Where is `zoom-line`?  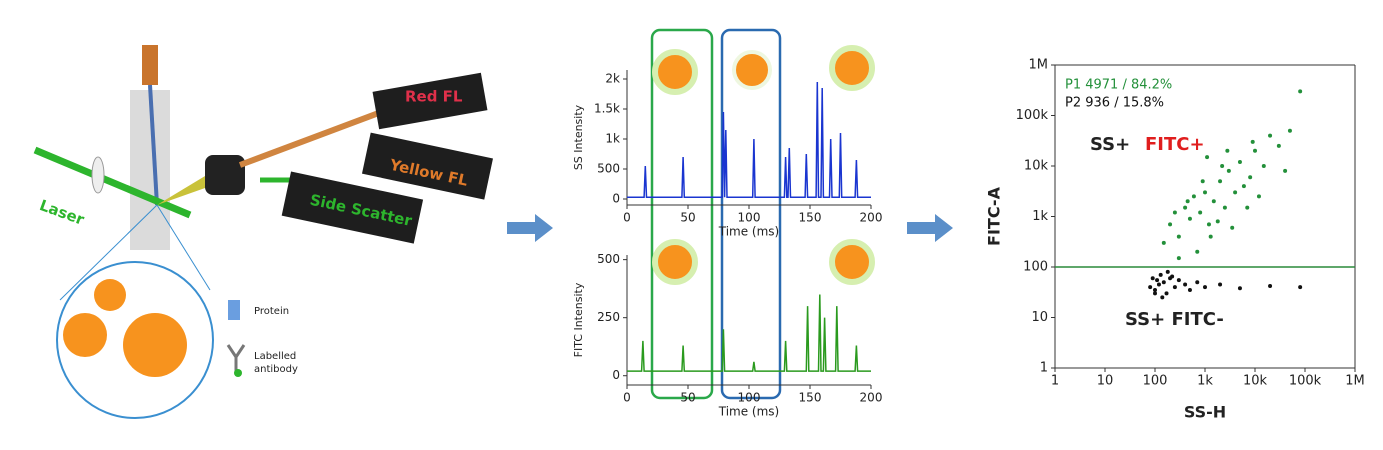 zoom-line is located at coordinates (108, 252).